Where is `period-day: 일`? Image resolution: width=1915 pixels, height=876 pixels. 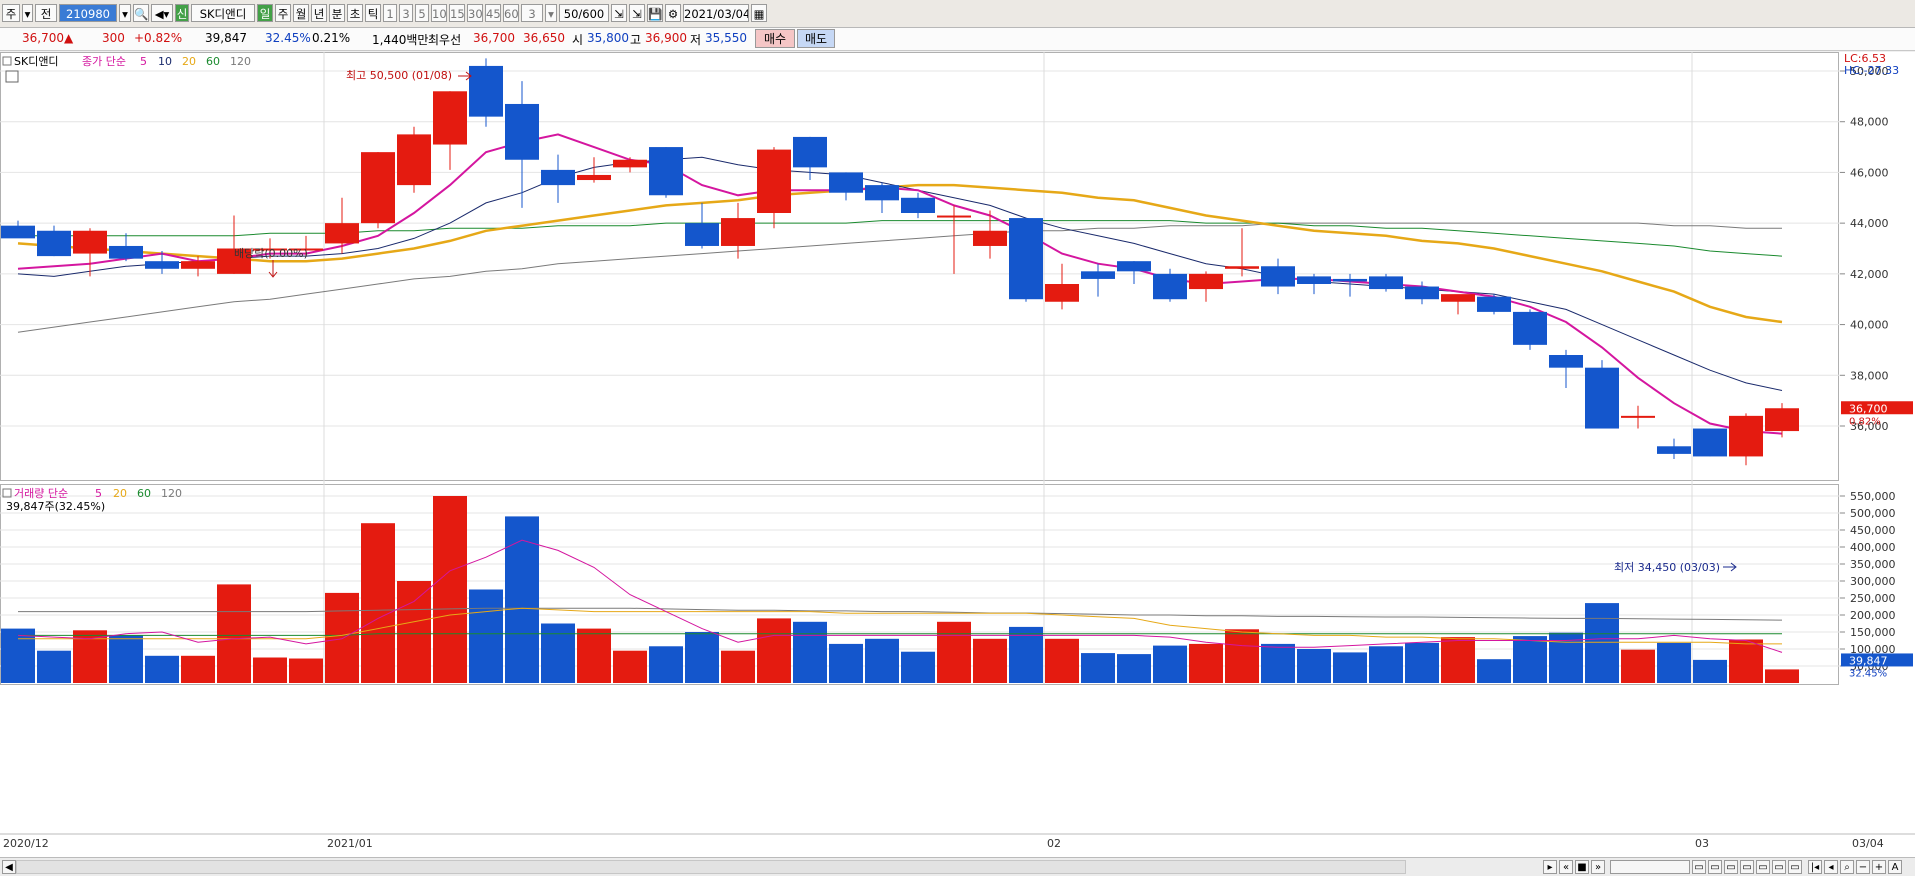 period-day: 일 is located at coordinates (265, 13).